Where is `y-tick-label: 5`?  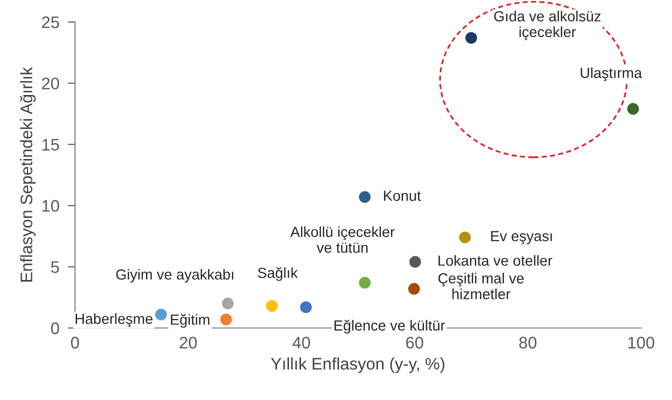
y-tick-label: 5 is located at coordinates (55, 267).